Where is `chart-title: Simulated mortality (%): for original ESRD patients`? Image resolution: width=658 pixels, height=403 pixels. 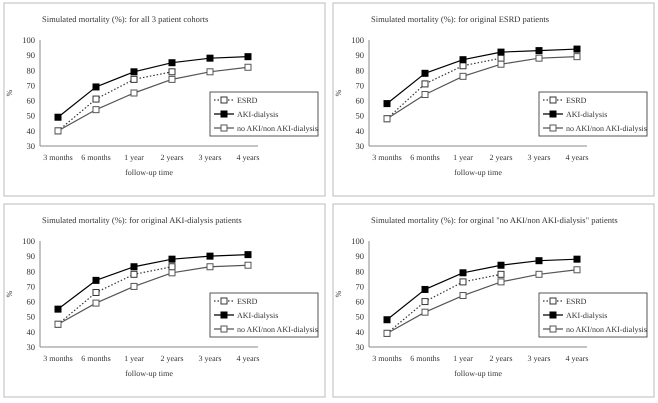 chart-title: Simulated mortality (%): for original ESRD patients is located at coordinates (460, 19).